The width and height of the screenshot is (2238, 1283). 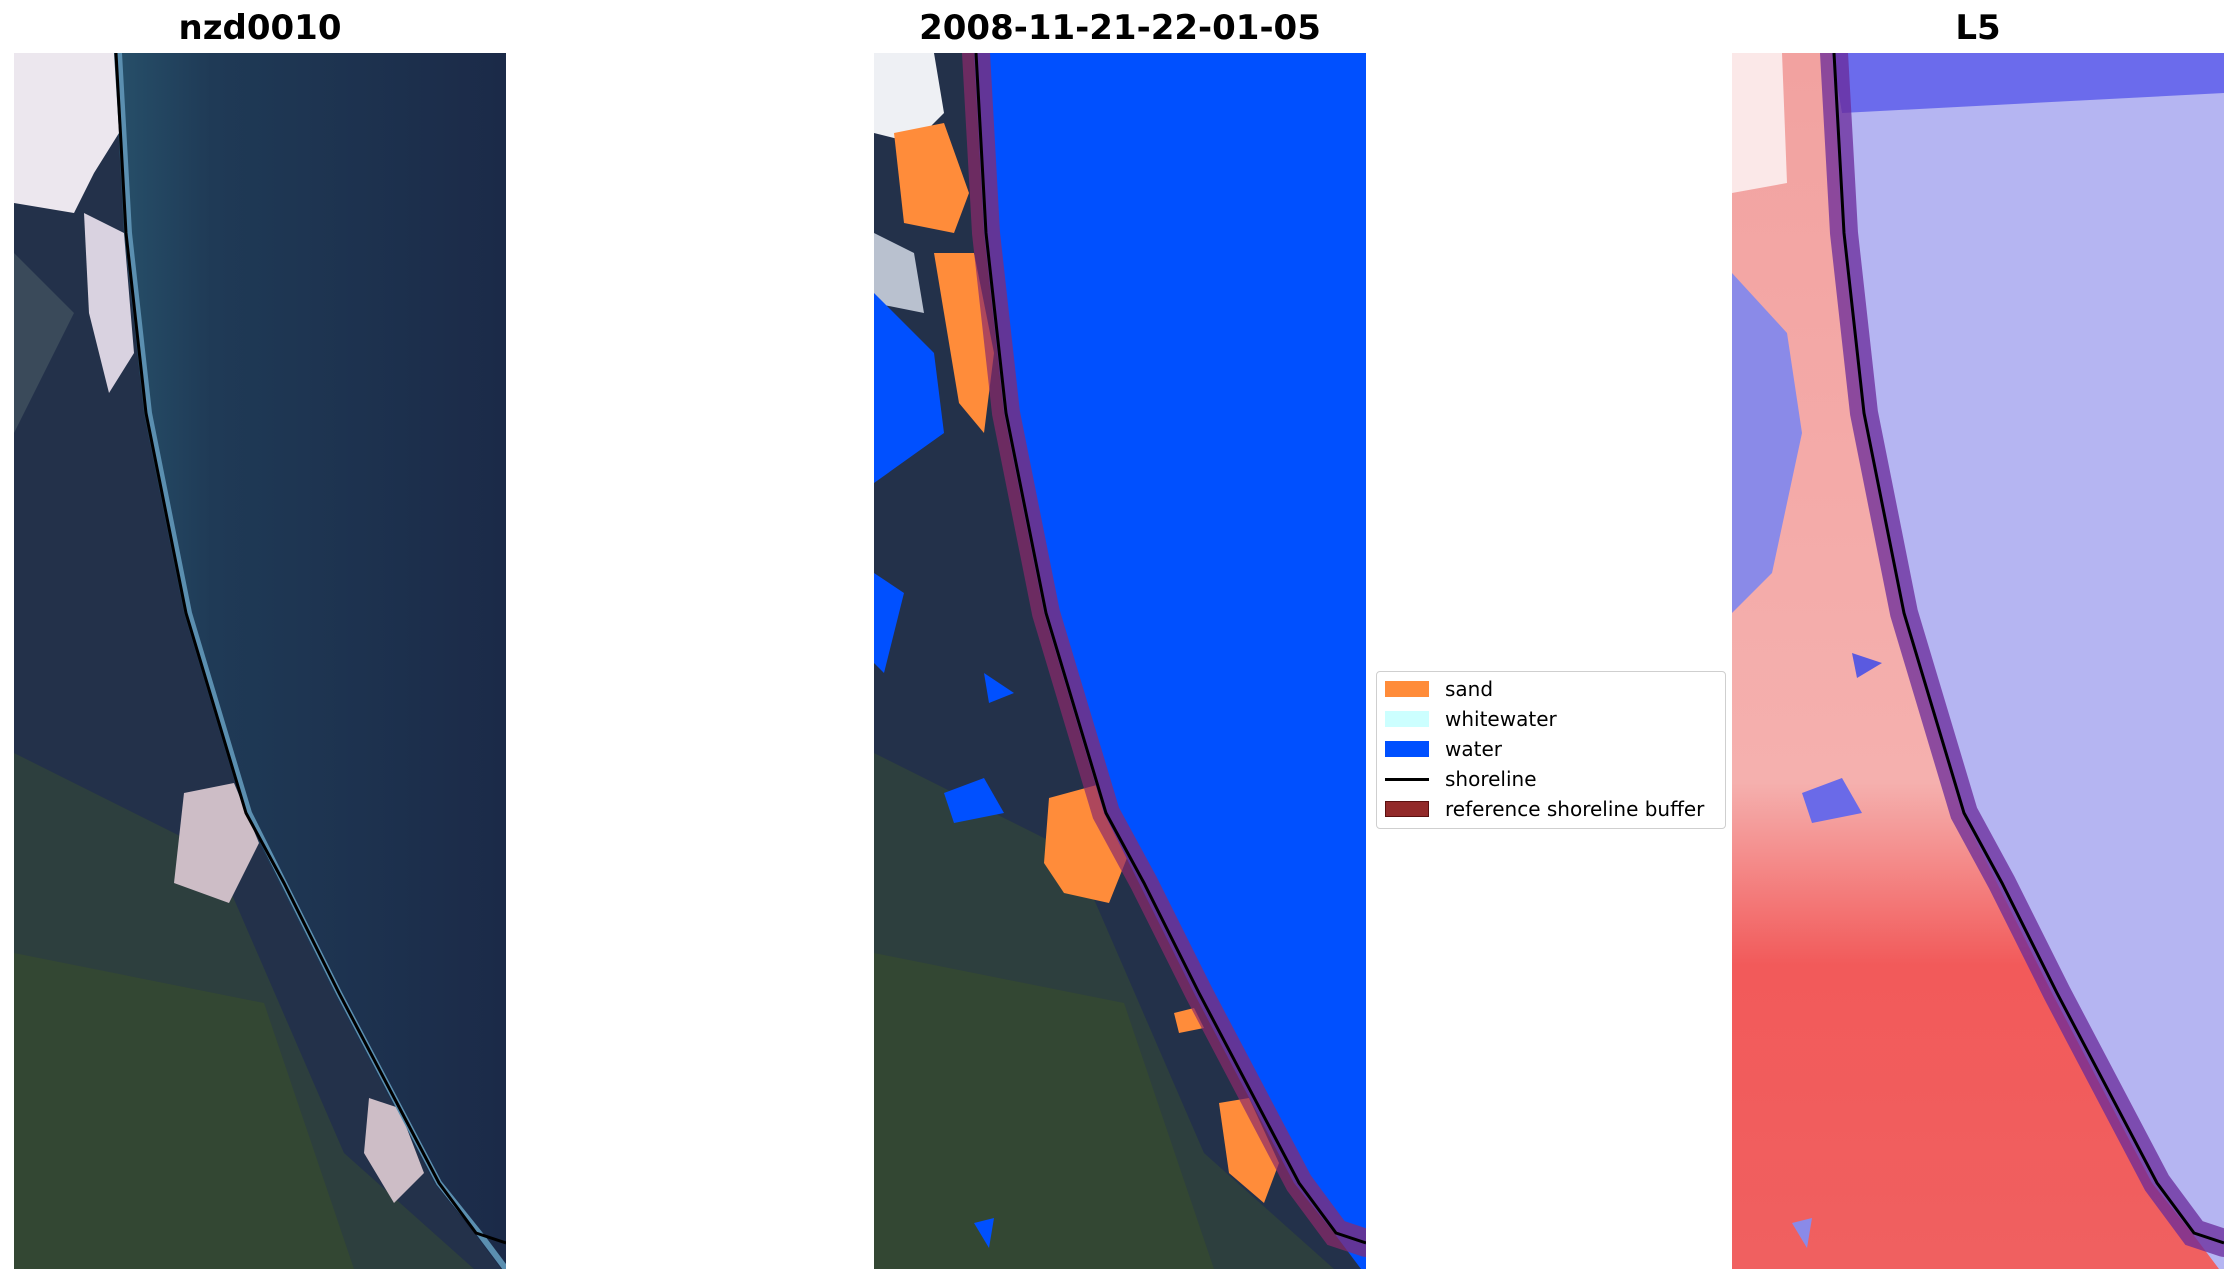 What do you see at coordinates (1407, 779) in the screenshot?
I see `shoreline-line-key` at bounding box center [1407, 779].